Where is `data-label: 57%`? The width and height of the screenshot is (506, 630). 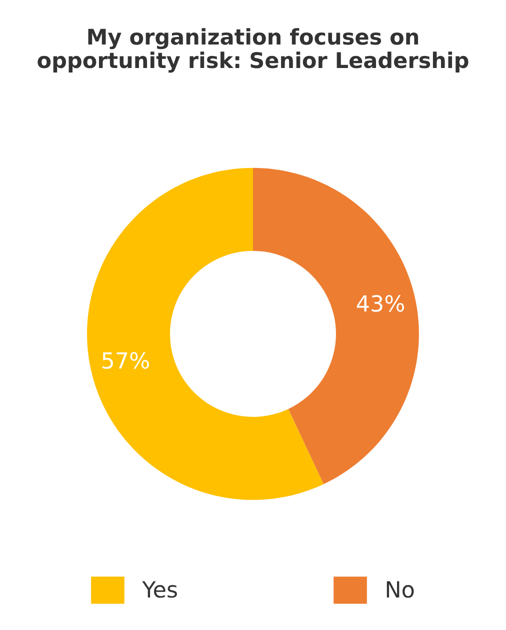
data-label: 57% is located at coordinates (125, 360).